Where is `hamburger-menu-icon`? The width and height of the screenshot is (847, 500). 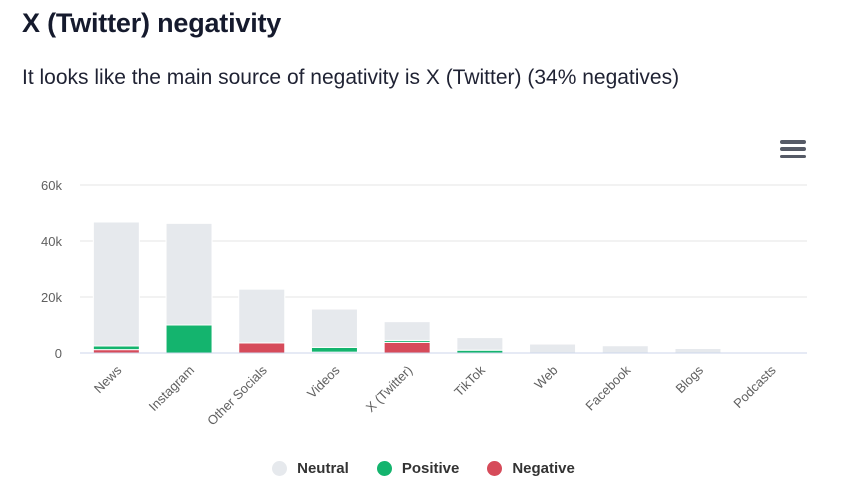
hamburger-menu-icon is located at coordinates (793, 149).